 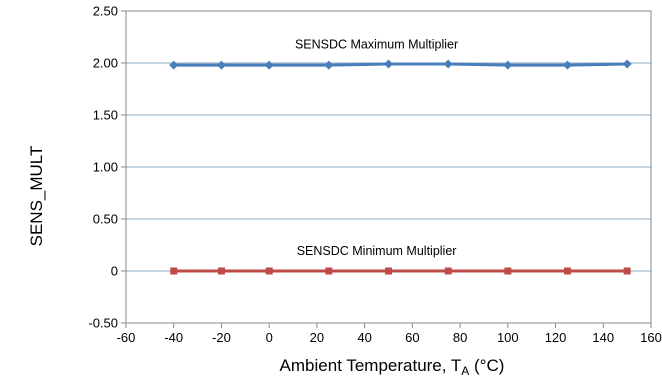 I want to click on x-tick-label: 20, so click(x=317, y=337).